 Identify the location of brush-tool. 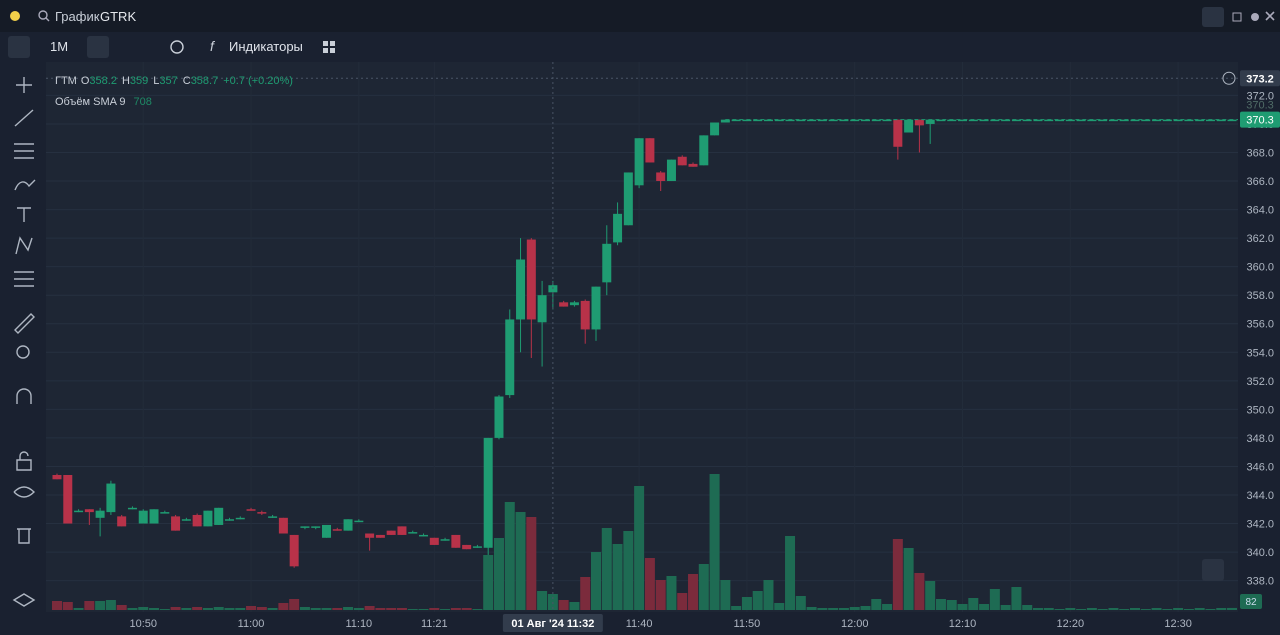
(25, 185).